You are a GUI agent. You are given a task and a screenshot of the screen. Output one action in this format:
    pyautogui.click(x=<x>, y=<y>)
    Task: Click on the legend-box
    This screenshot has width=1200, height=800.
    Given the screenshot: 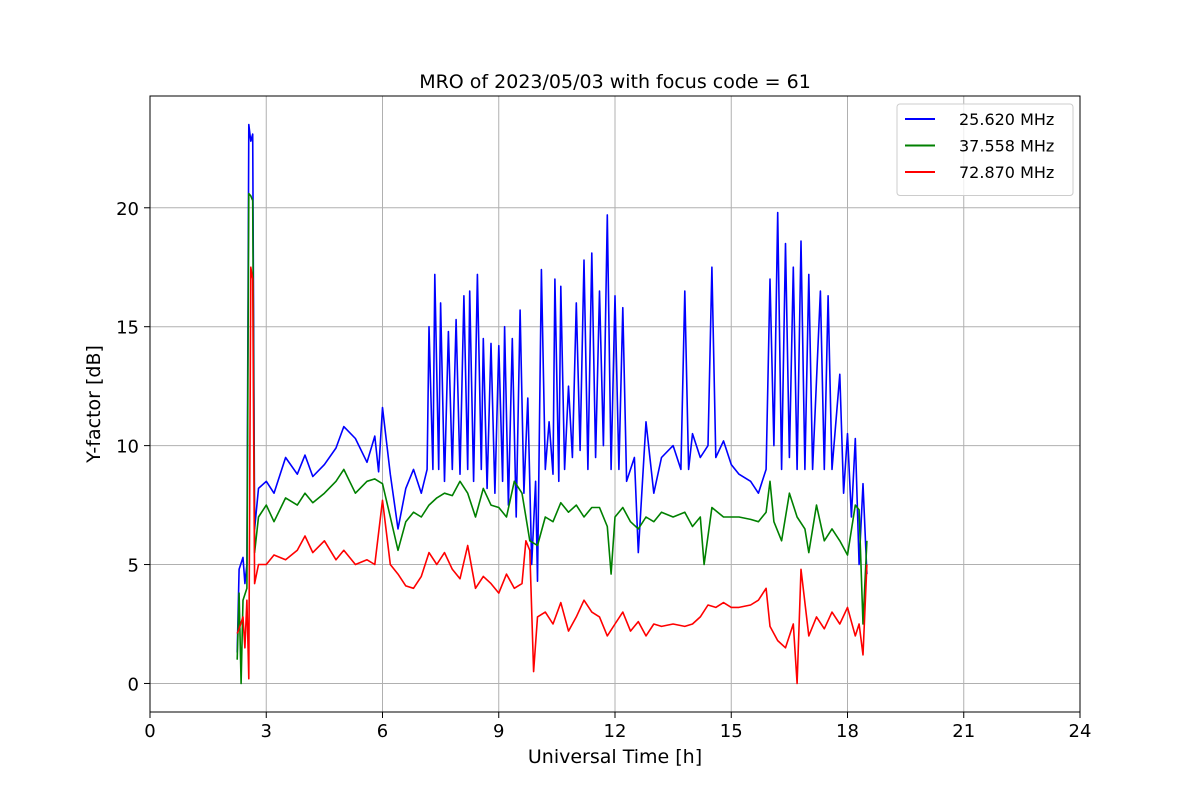 What is the action you would take?
    pyautogui.click(x=985, y=149)
    